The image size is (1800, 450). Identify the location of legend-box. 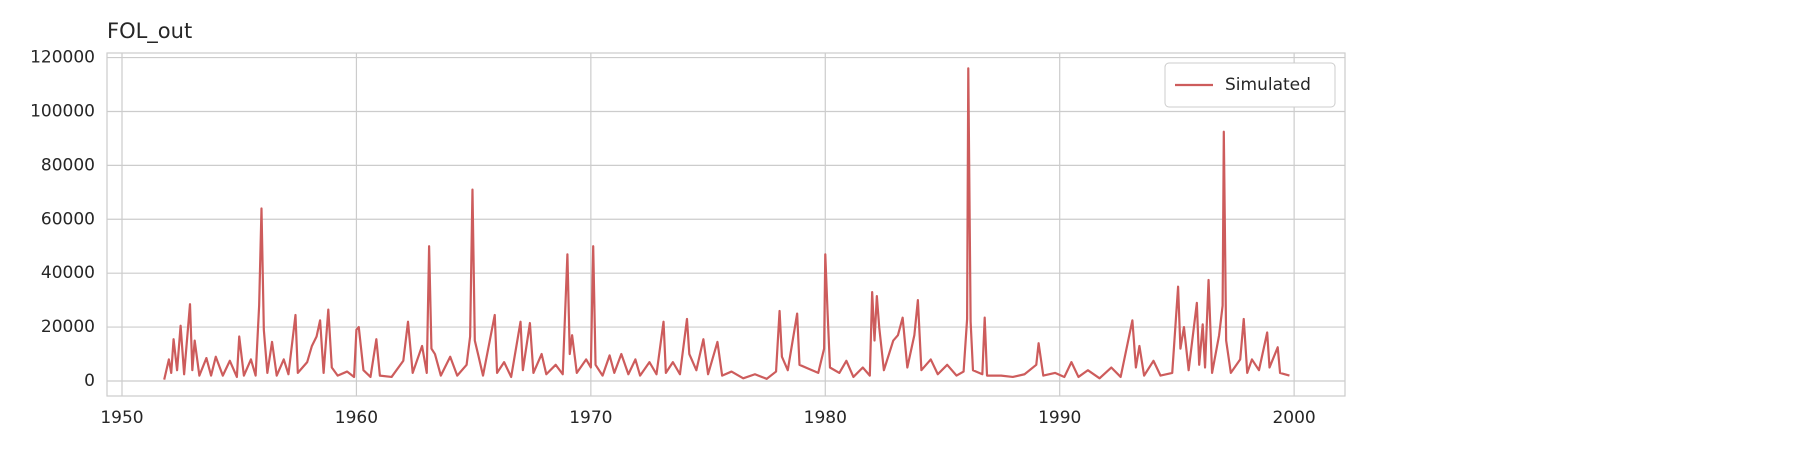
(1250, 85).